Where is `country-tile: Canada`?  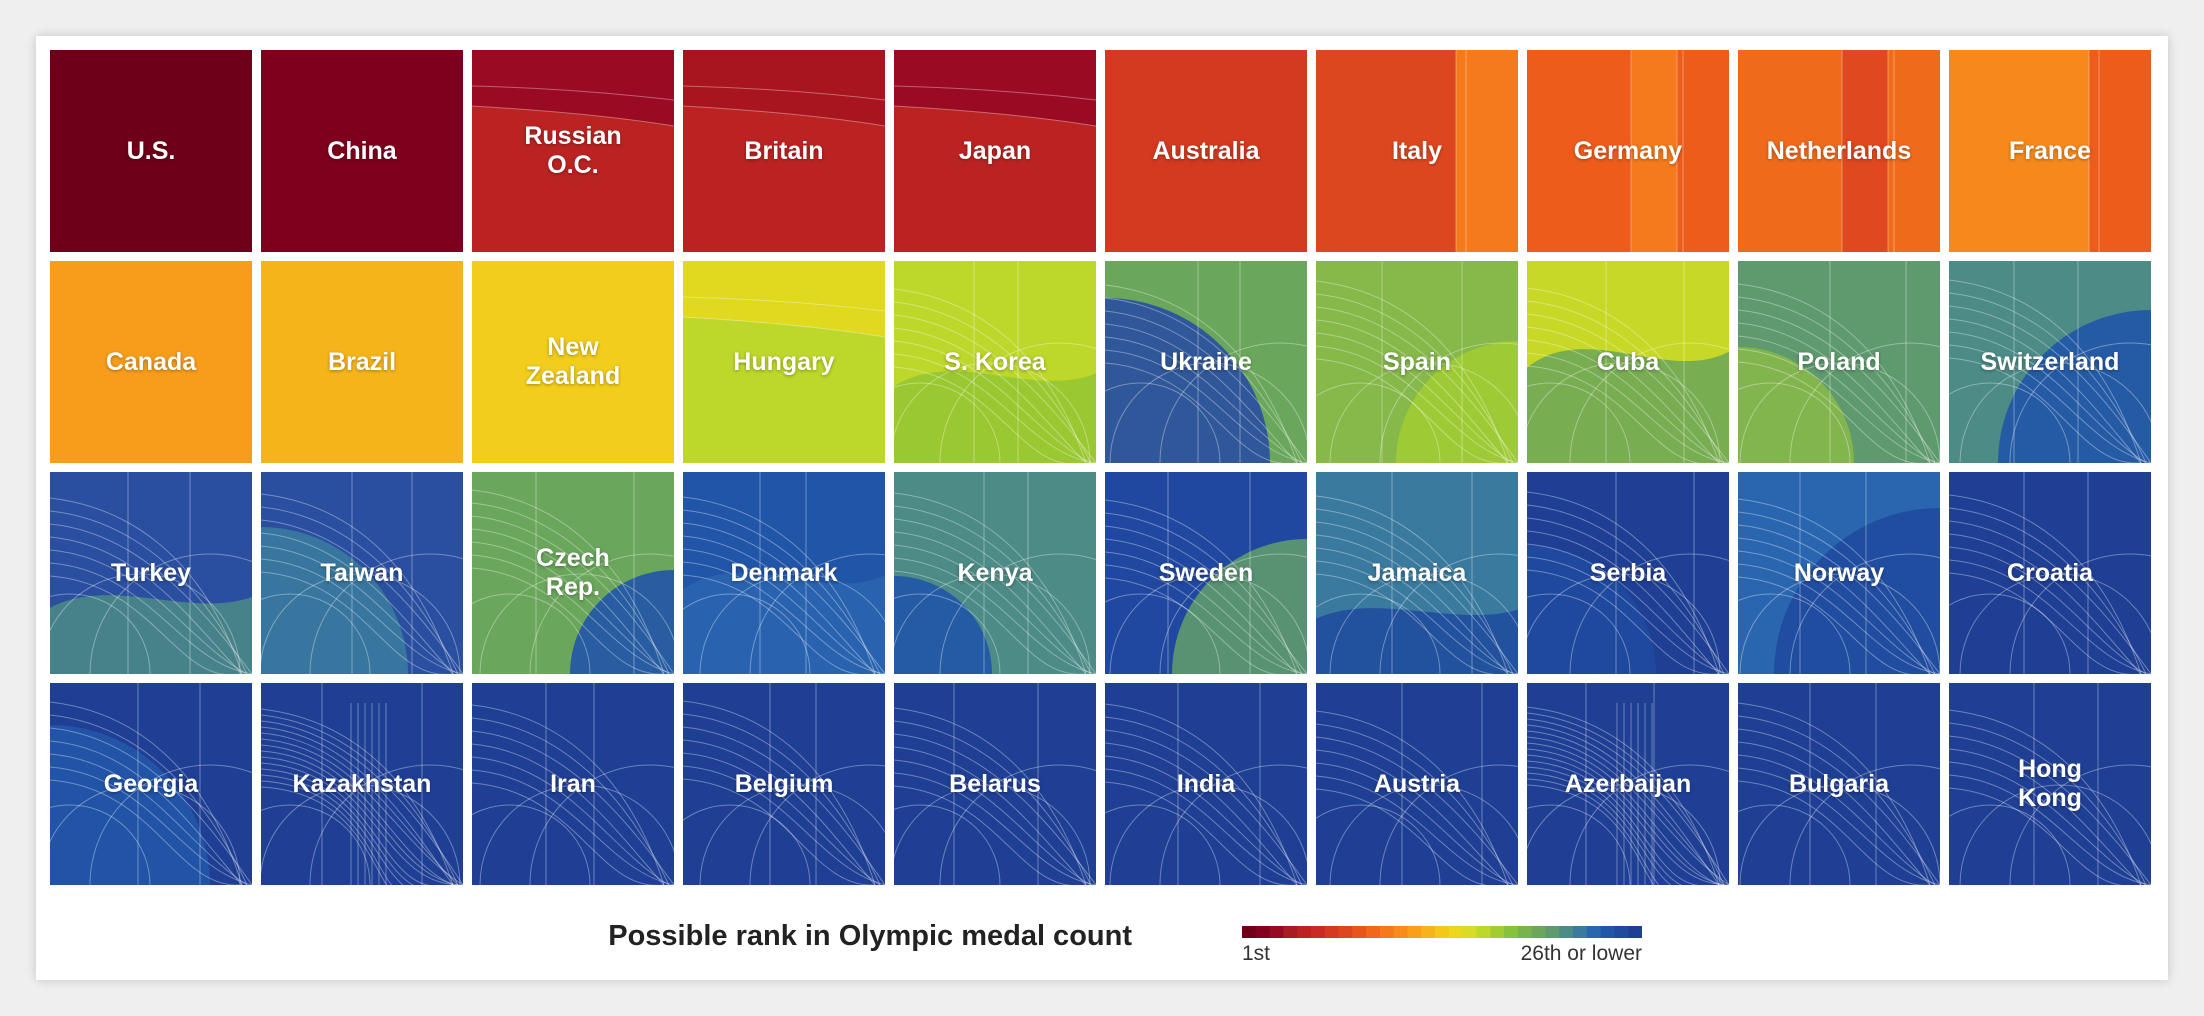
country-tile: Canada is located at coordinates (151, 362).